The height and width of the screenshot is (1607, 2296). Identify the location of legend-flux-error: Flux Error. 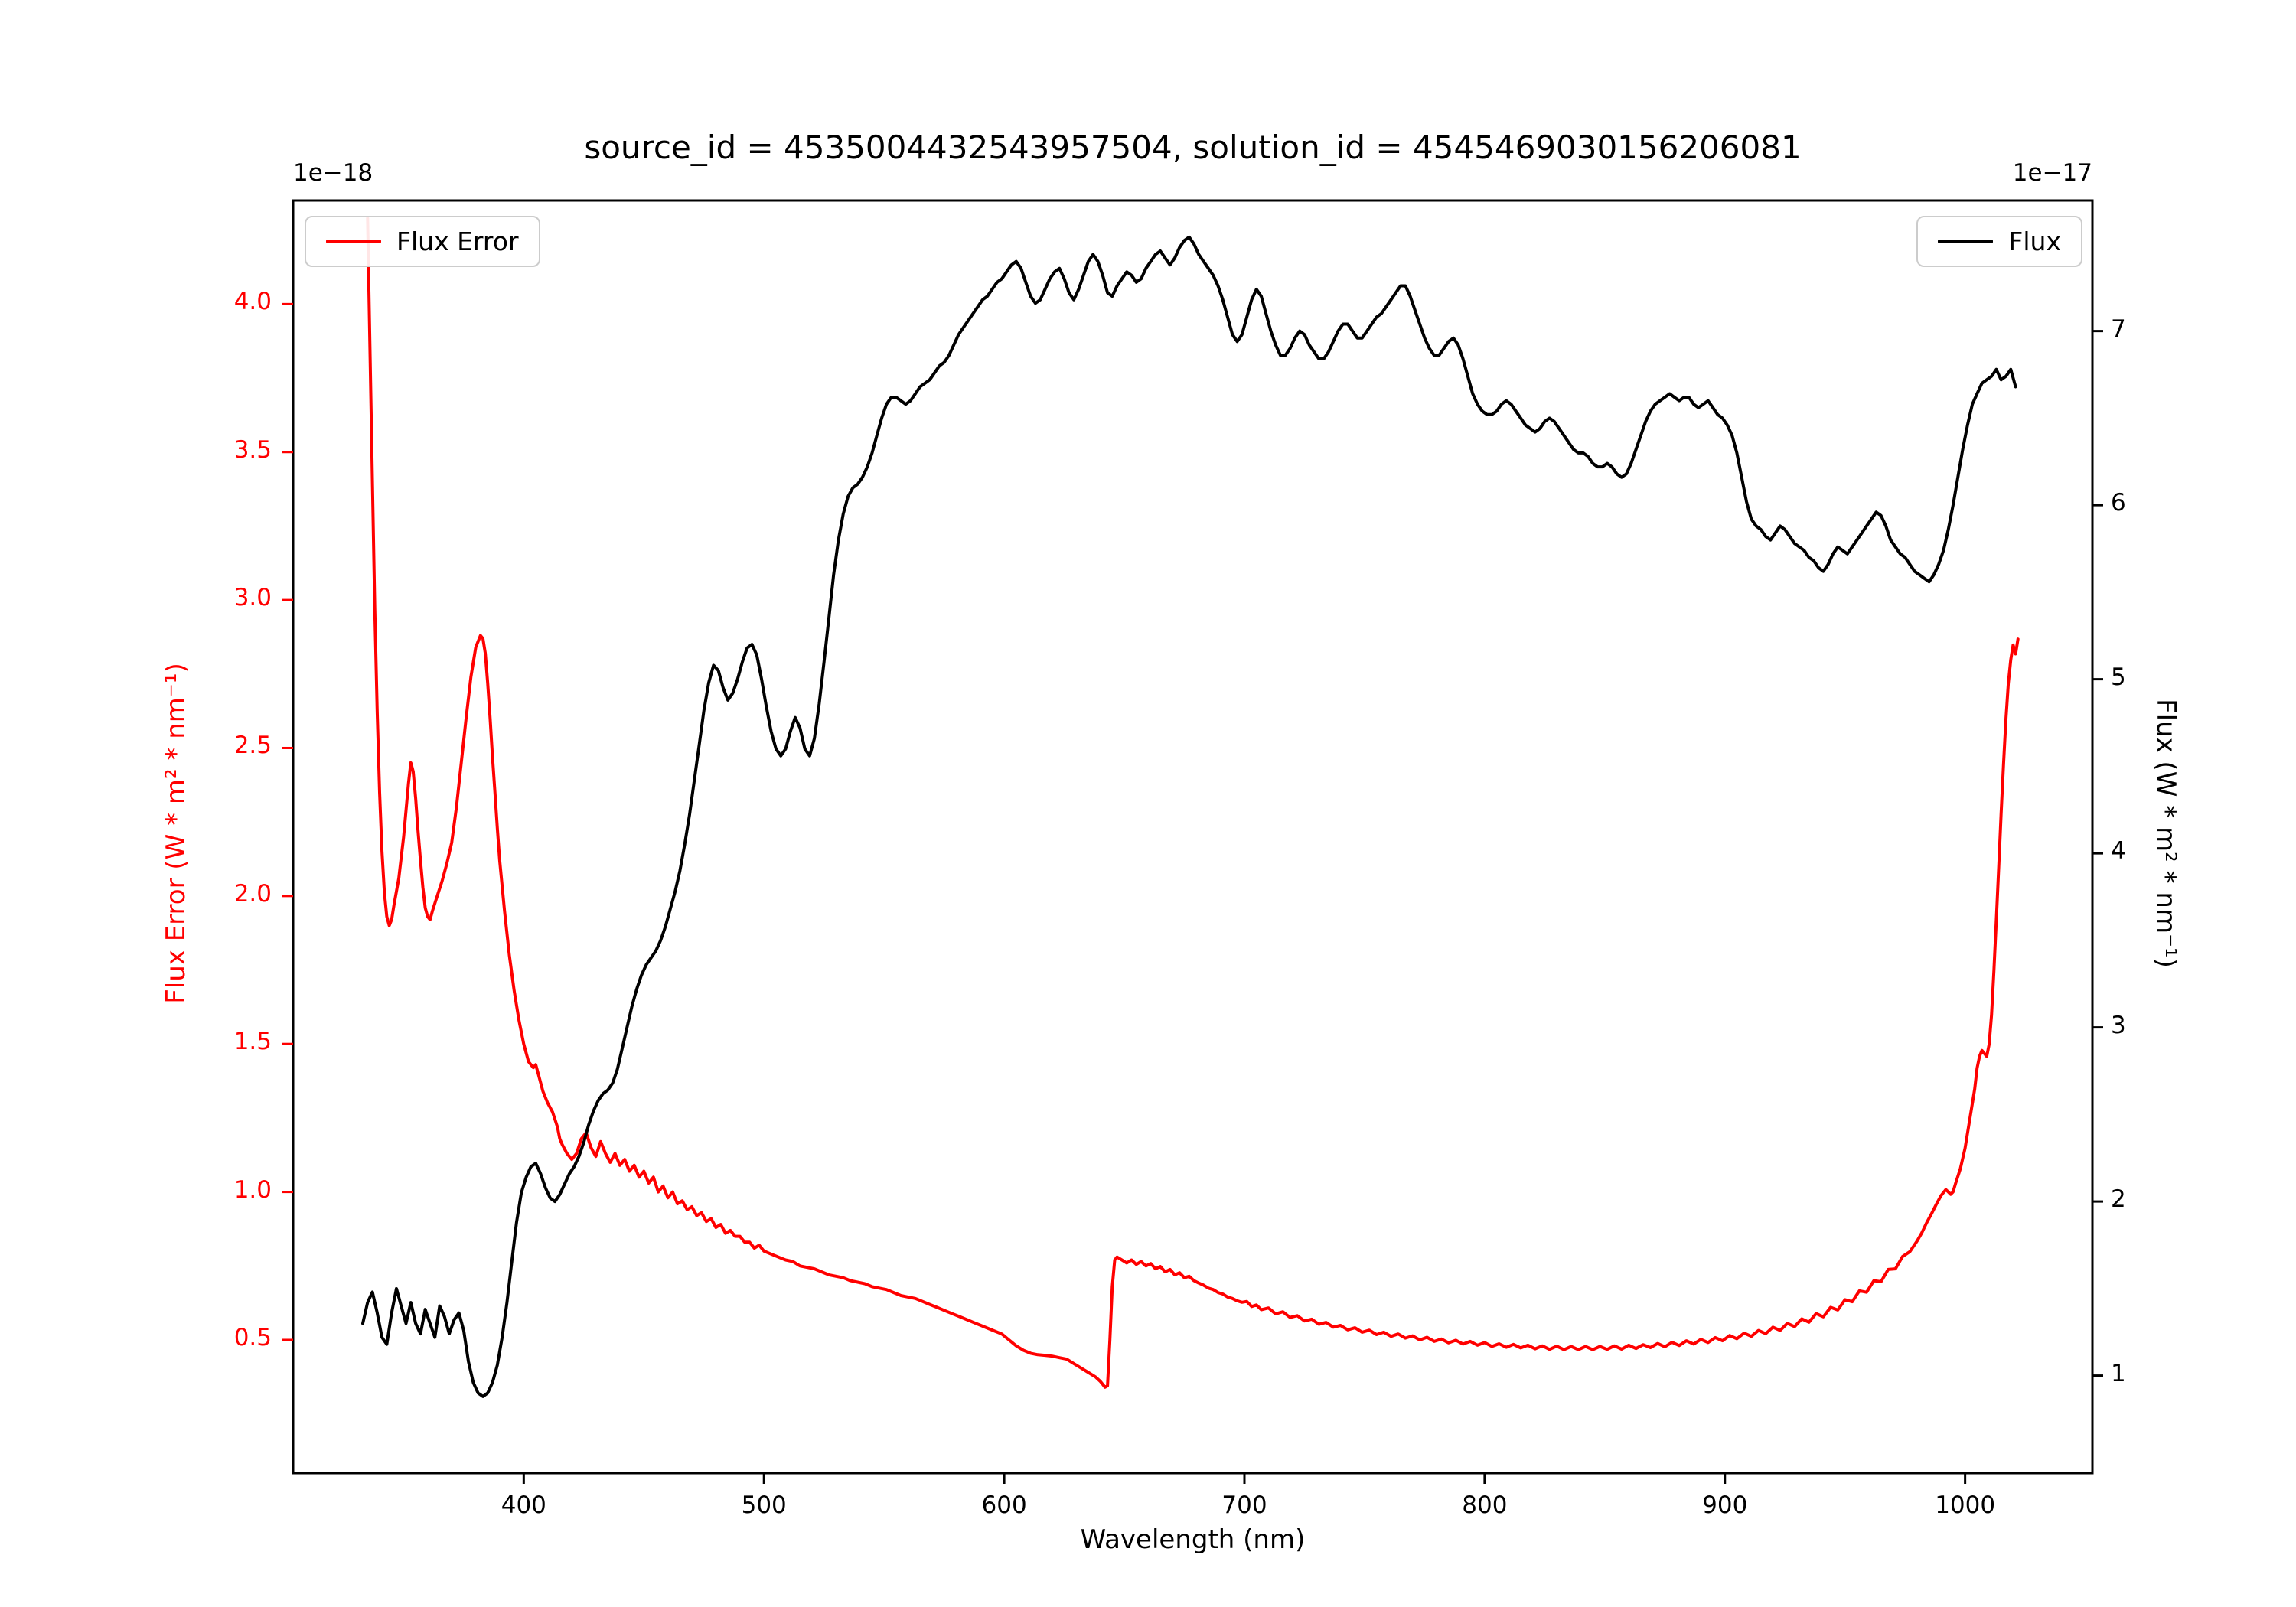
(422, 242).